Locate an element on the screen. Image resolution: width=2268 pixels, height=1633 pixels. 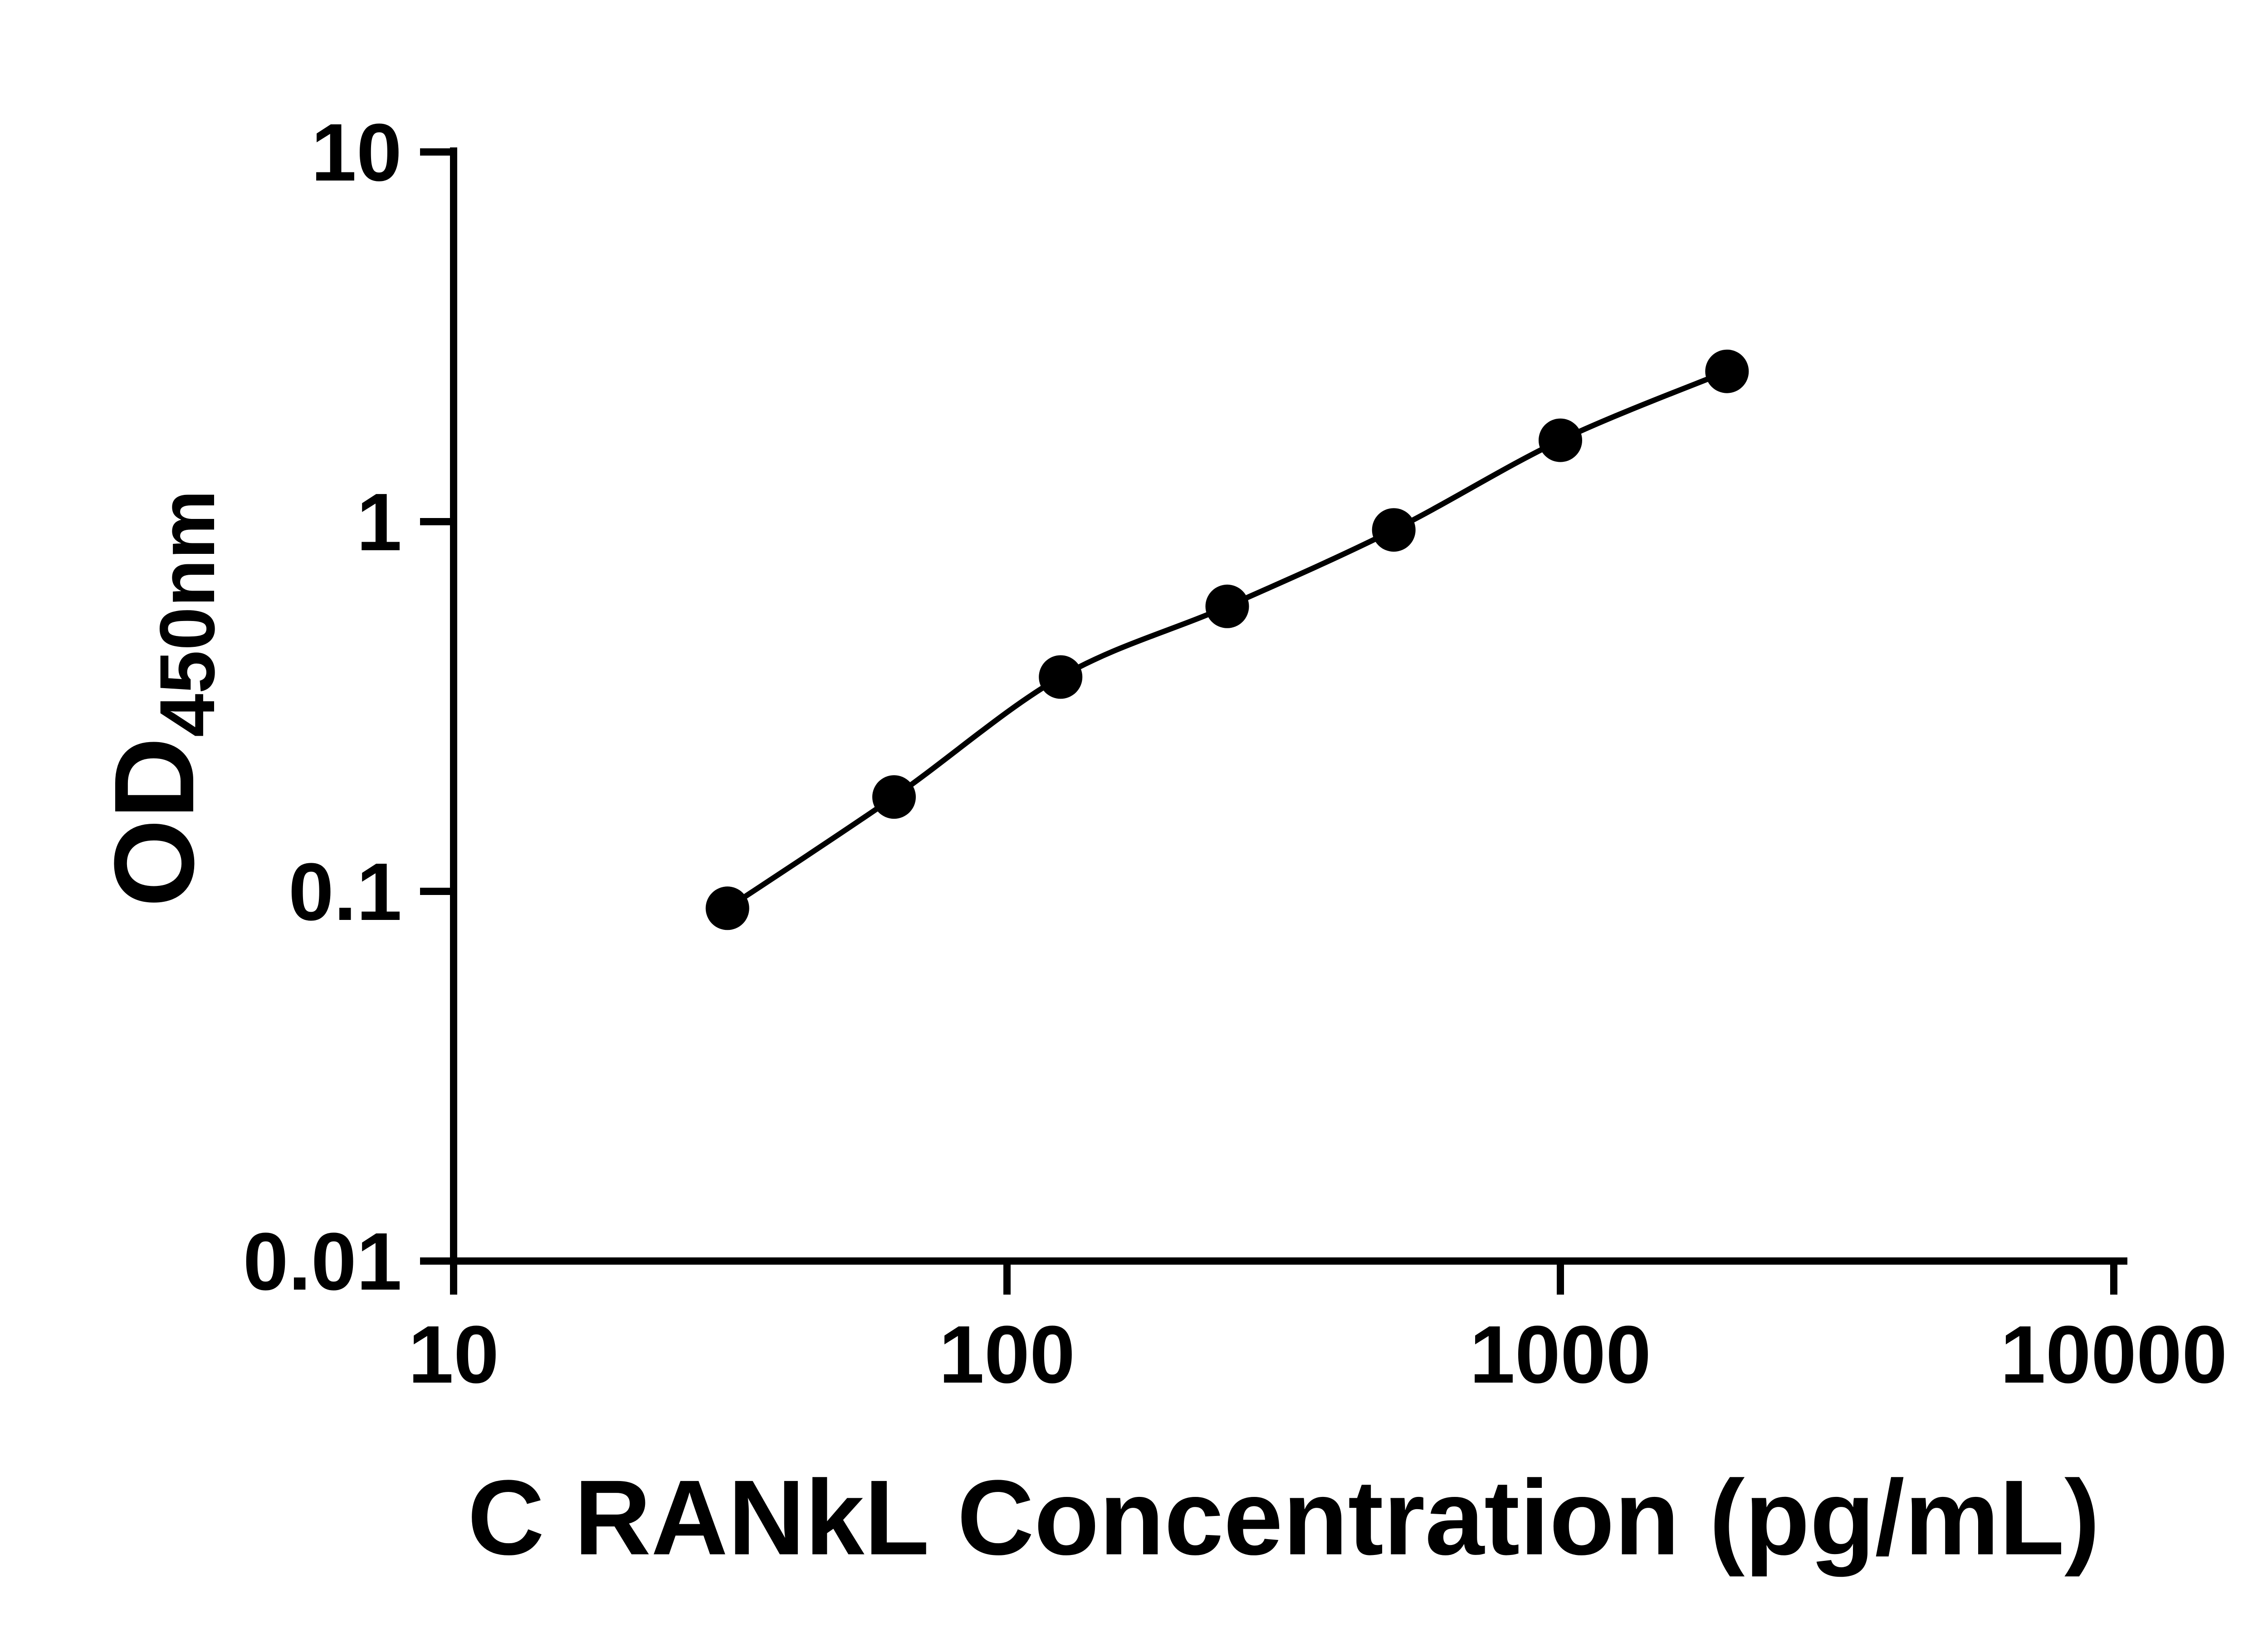
y-axis-title: OD450nm is located at coordinates (161, 698).